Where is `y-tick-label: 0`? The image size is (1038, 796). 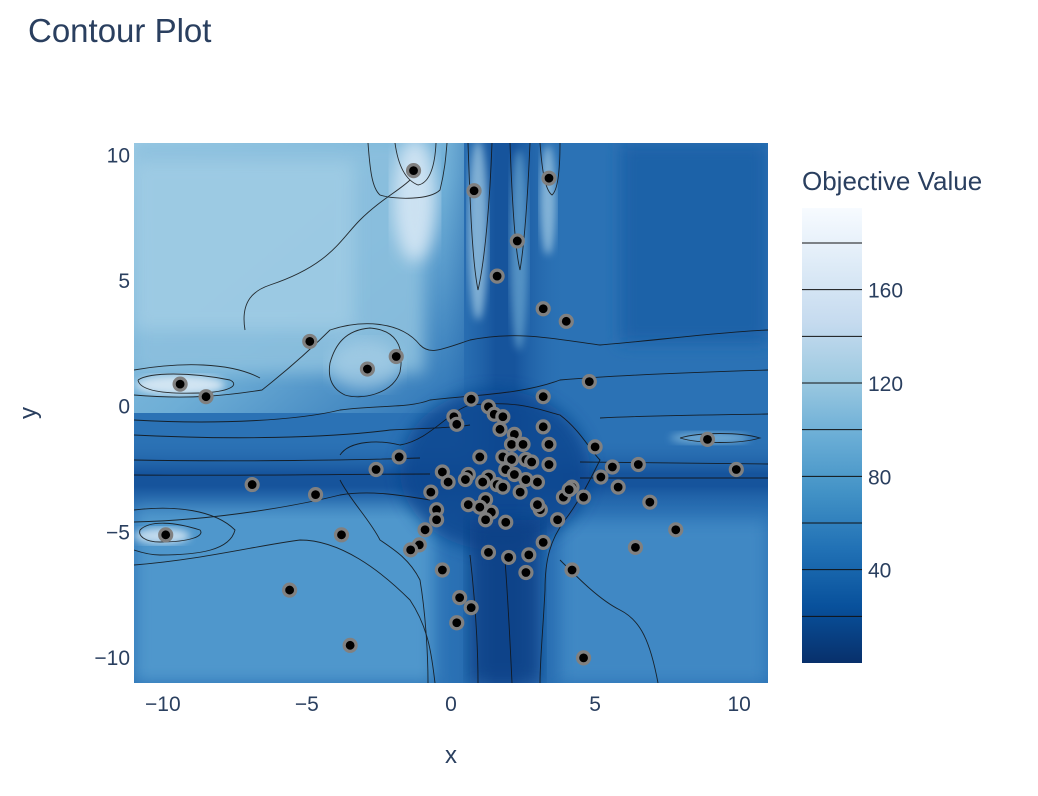
y-tick-label: 0 is located at coordinates (124, 407).